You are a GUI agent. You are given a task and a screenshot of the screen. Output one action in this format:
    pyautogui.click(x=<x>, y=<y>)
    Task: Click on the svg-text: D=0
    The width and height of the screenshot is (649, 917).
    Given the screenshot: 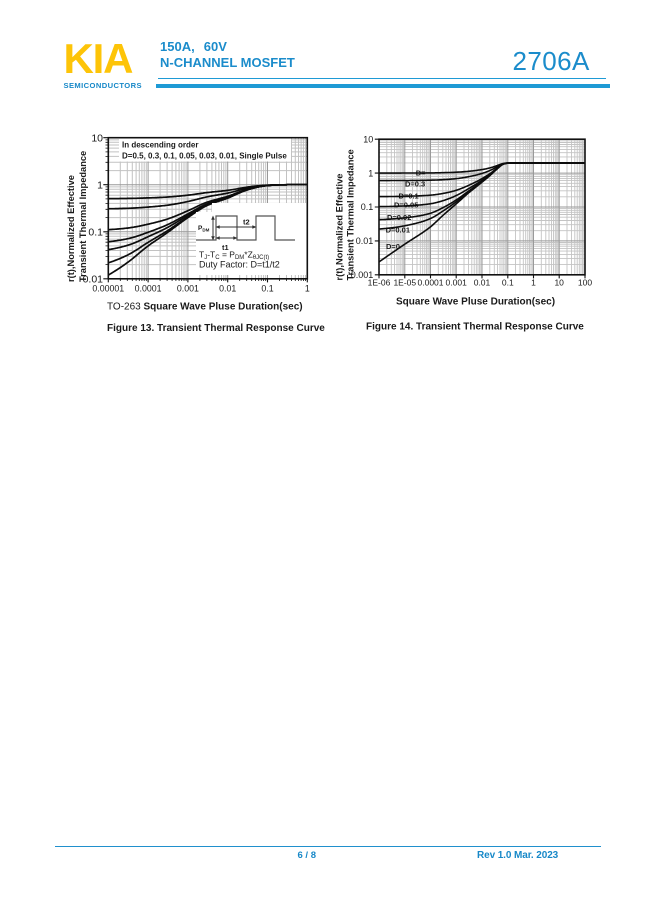 What is the action you would take?
    pyautogui.click(x=393, y=246)
    